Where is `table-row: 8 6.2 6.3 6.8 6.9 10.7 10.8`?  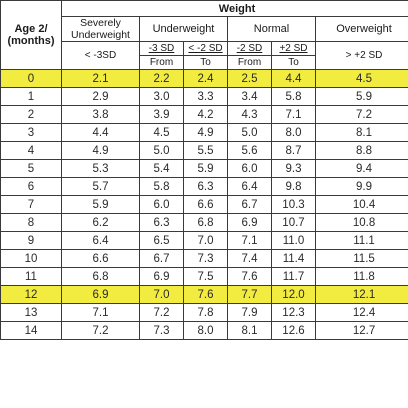
table-row: 8 6.2 6.3 6.8 6.9 10.7 10.8 is located at coordinates (204, 222).